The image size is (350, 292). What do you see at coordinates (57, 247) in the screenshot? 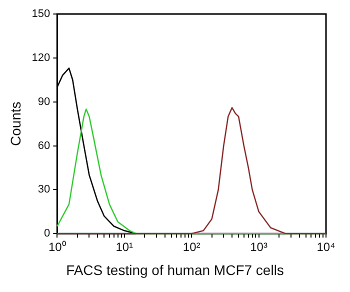
I see `x-tick-label: 10⁰` at bounding box center [57, 247].